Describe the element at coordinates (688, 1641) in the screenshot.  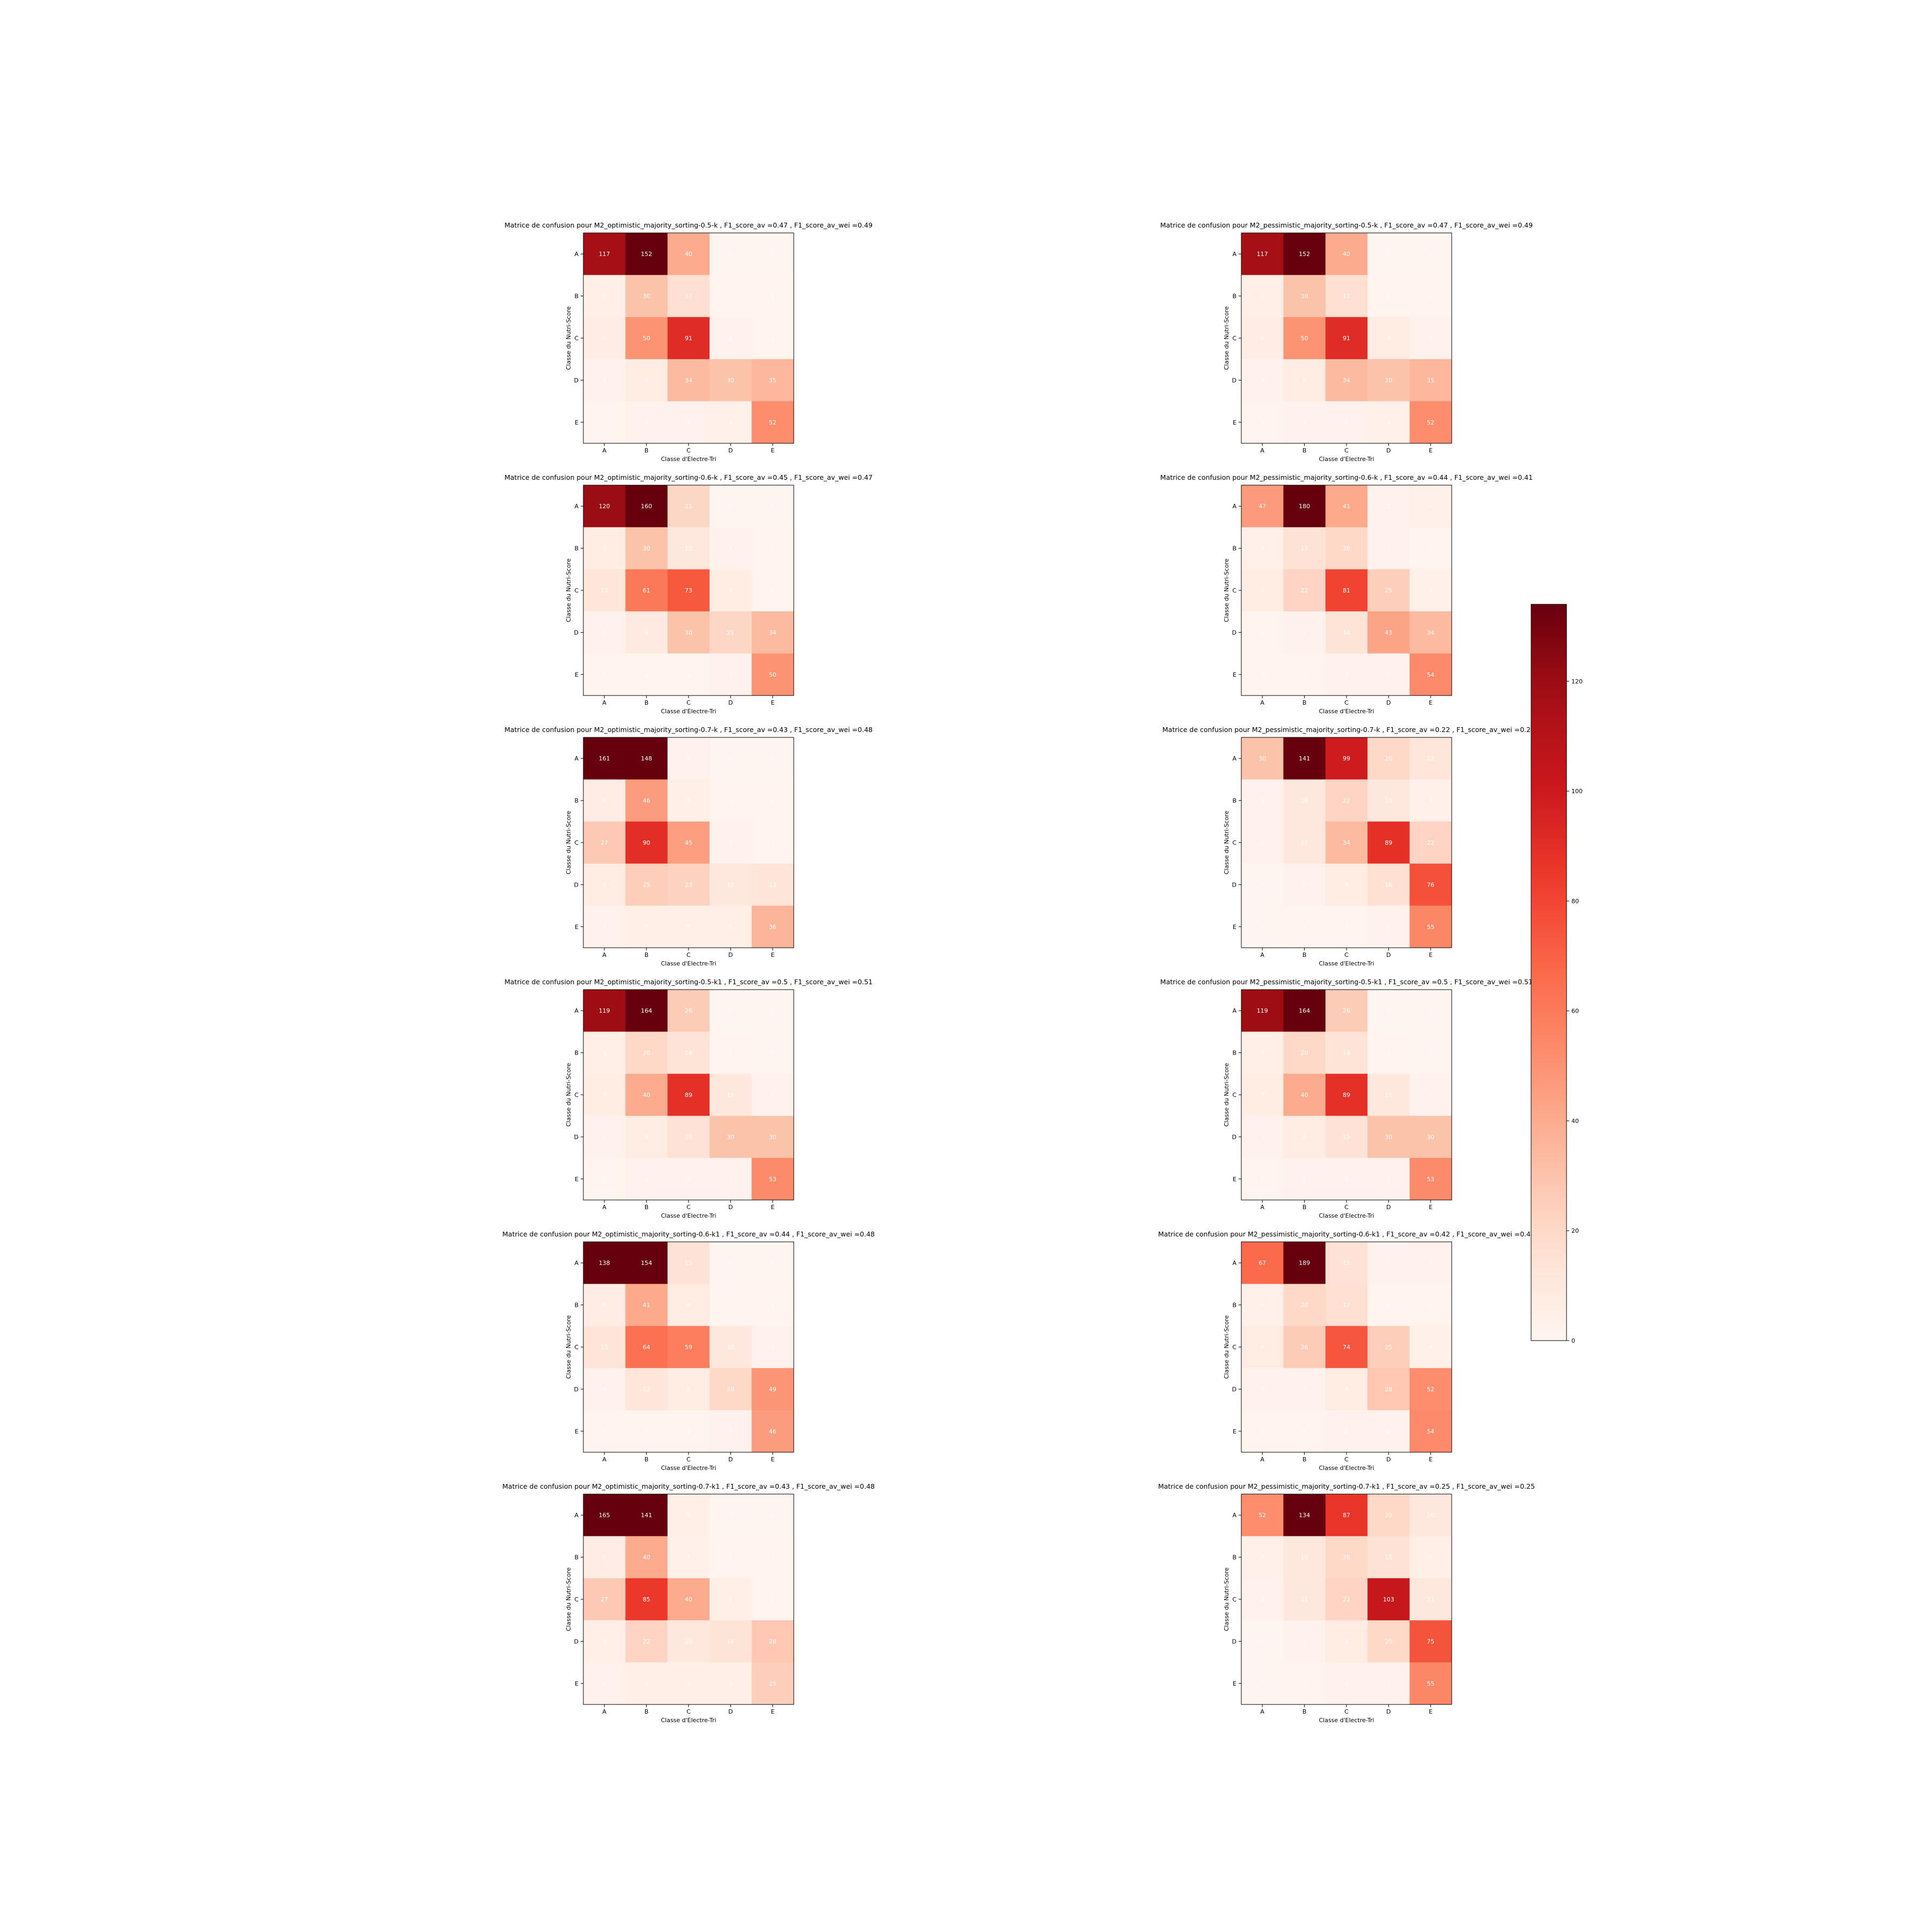
I see `cell-value-label: 10` at that location.